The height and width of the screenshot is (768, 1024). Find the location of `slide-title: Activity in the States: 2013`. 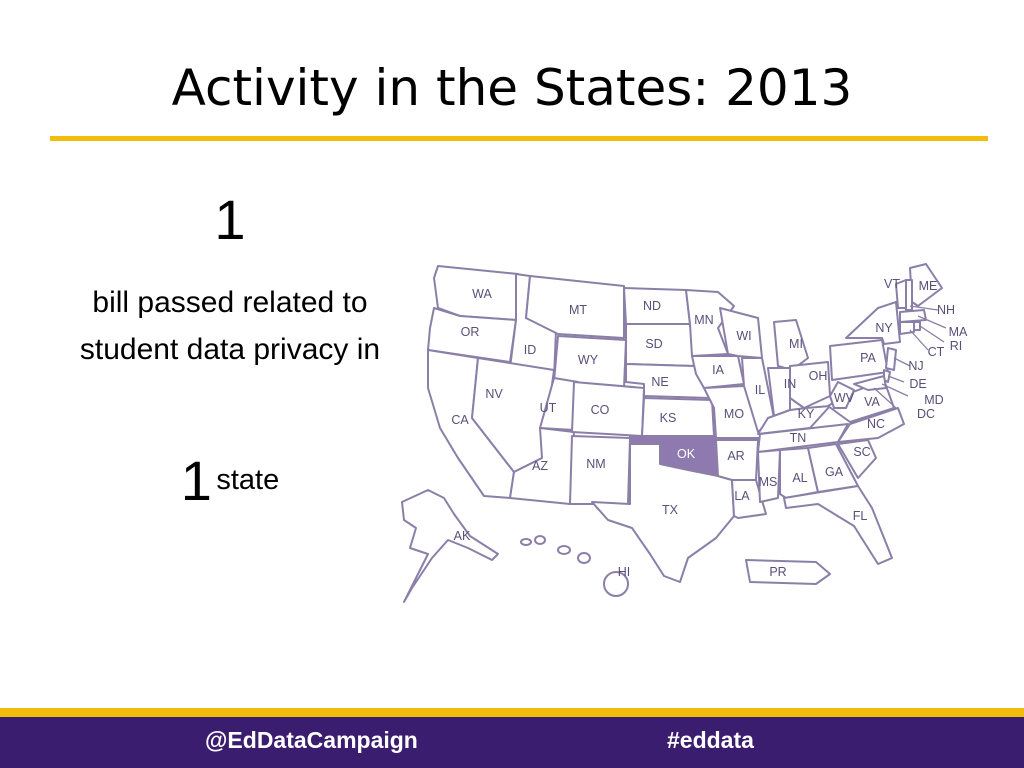

slide-title: Activity in the States: 2013 is located at coordinates (512, 88).